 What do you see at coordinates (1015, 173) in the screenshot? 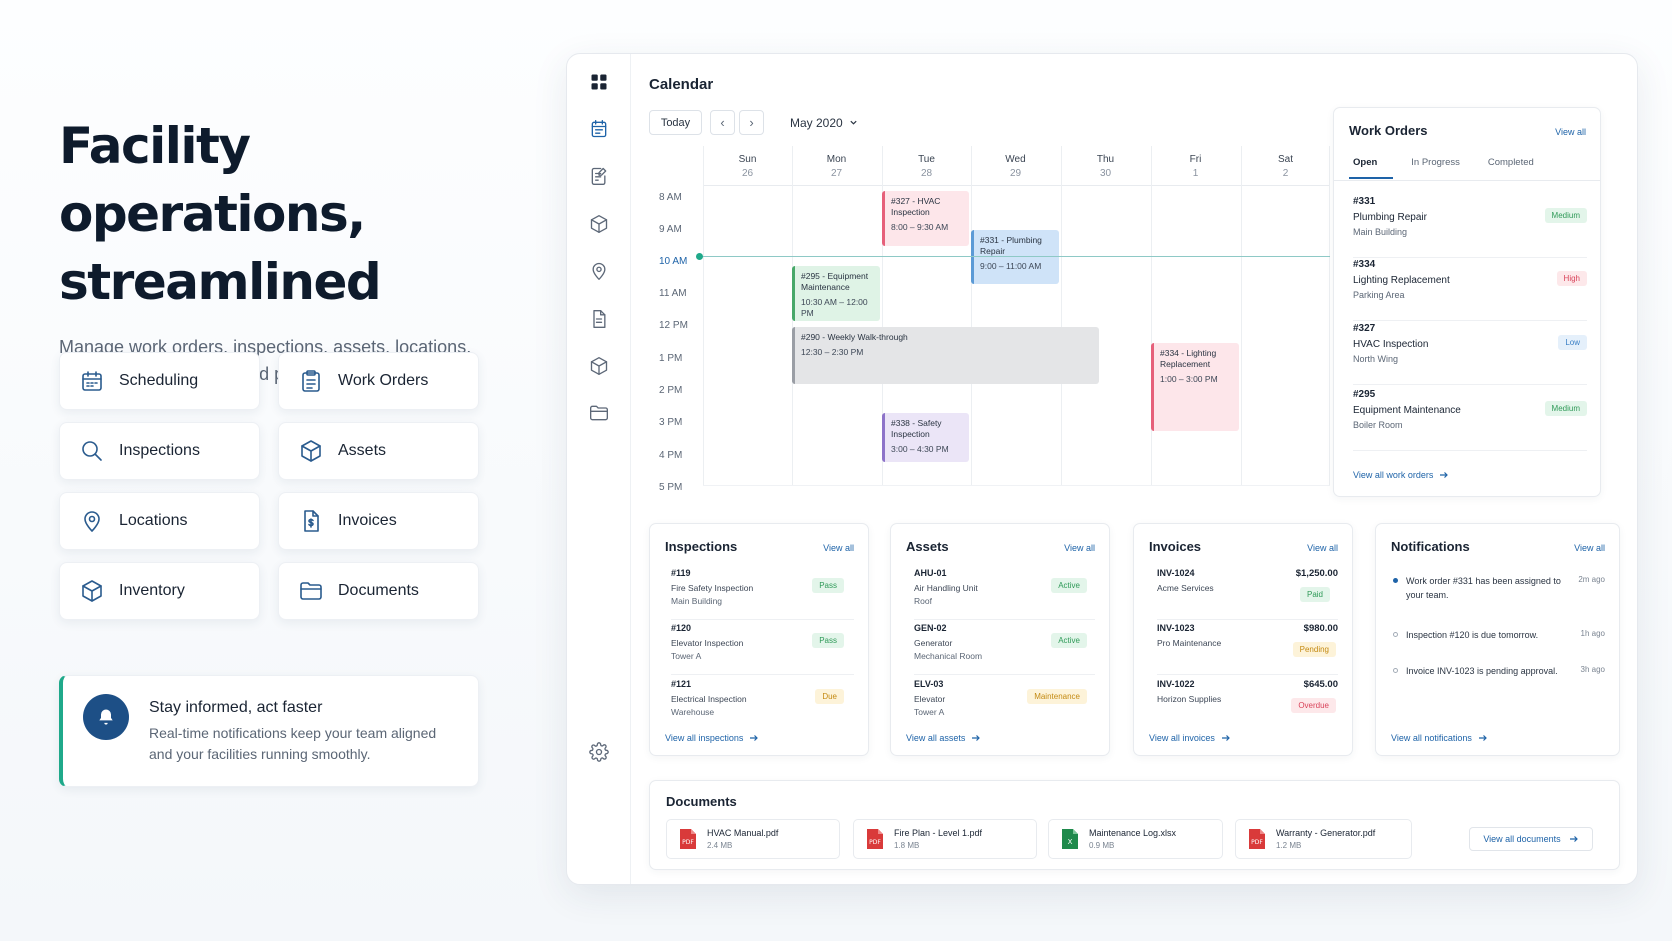
I see `day-date: 29` at bounding box center [1015, 173].